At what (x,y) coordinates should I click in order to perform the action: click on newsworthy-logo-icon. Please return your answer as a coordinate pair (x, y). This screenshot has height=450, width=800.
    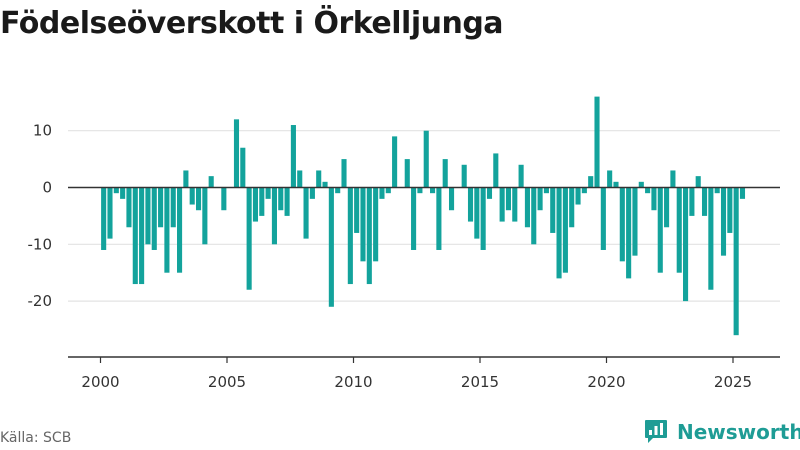
    Looking at the image, I should click on (656, 431).